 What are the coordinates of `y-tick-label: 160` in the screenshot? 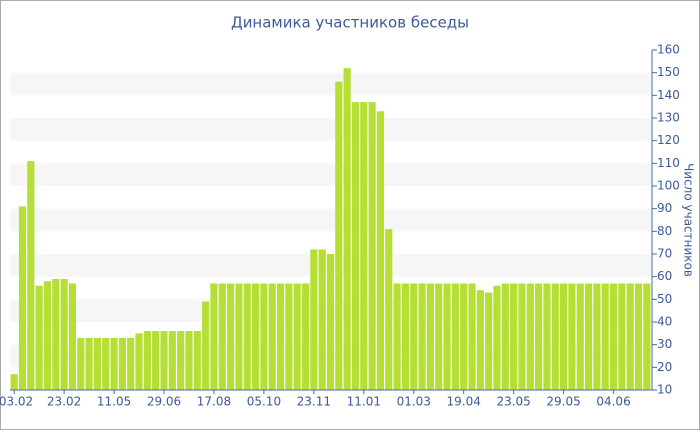 It's located at (668, 50).